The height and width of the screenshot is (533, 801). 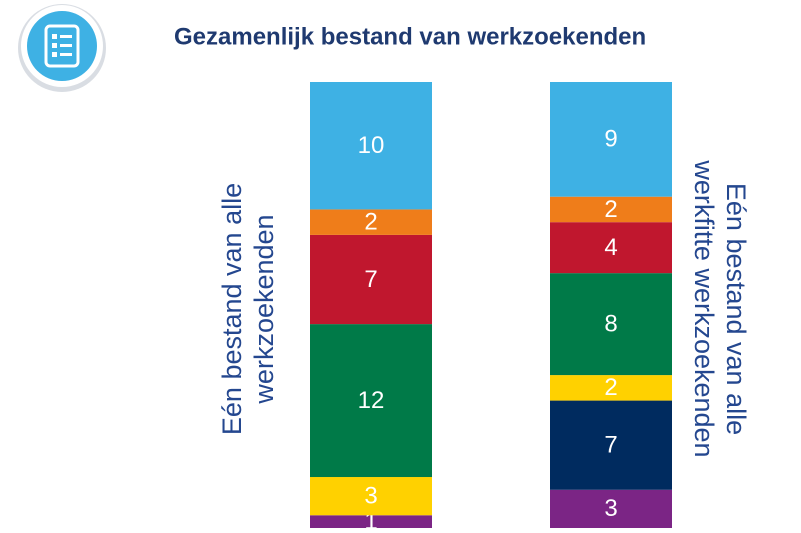 What do you see at coordinates (704, 308) in the screenshot?
I see `category-label-line: werkfitte werkzoekenden` at bounding box center [704, 308].